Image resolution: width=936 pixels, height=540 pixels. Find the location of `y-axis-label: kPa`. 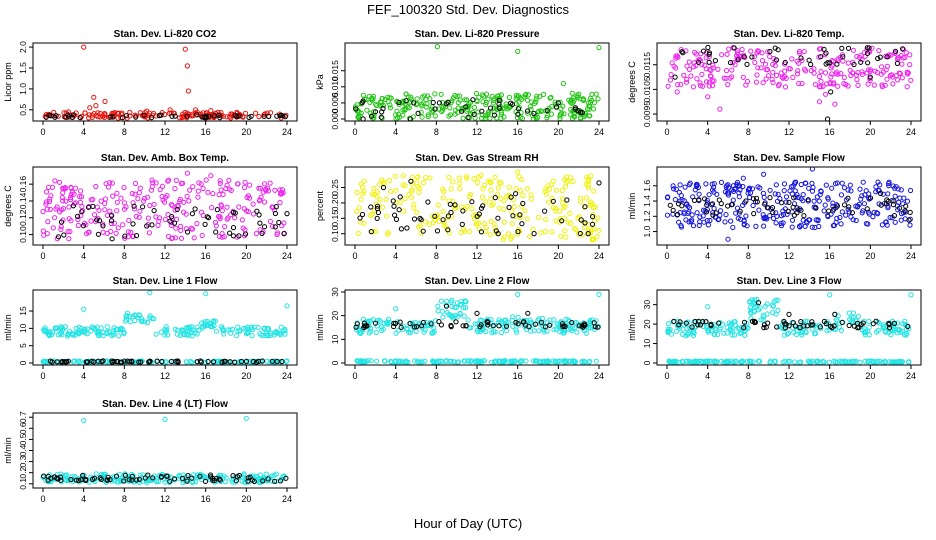

y-axis-label: kPa is located at coordinates (320, 82).